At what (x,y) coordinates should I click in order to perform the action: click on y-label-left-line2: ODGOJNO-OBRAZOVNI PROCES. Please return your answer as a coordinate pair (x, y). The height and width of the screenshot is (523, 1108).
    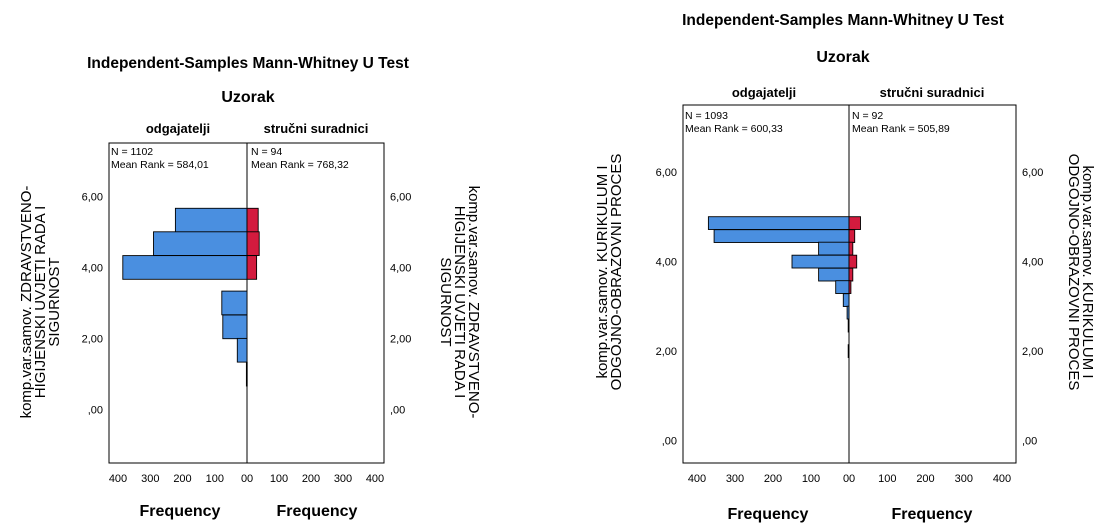
    Looking at the image, I should click on (616, 272).